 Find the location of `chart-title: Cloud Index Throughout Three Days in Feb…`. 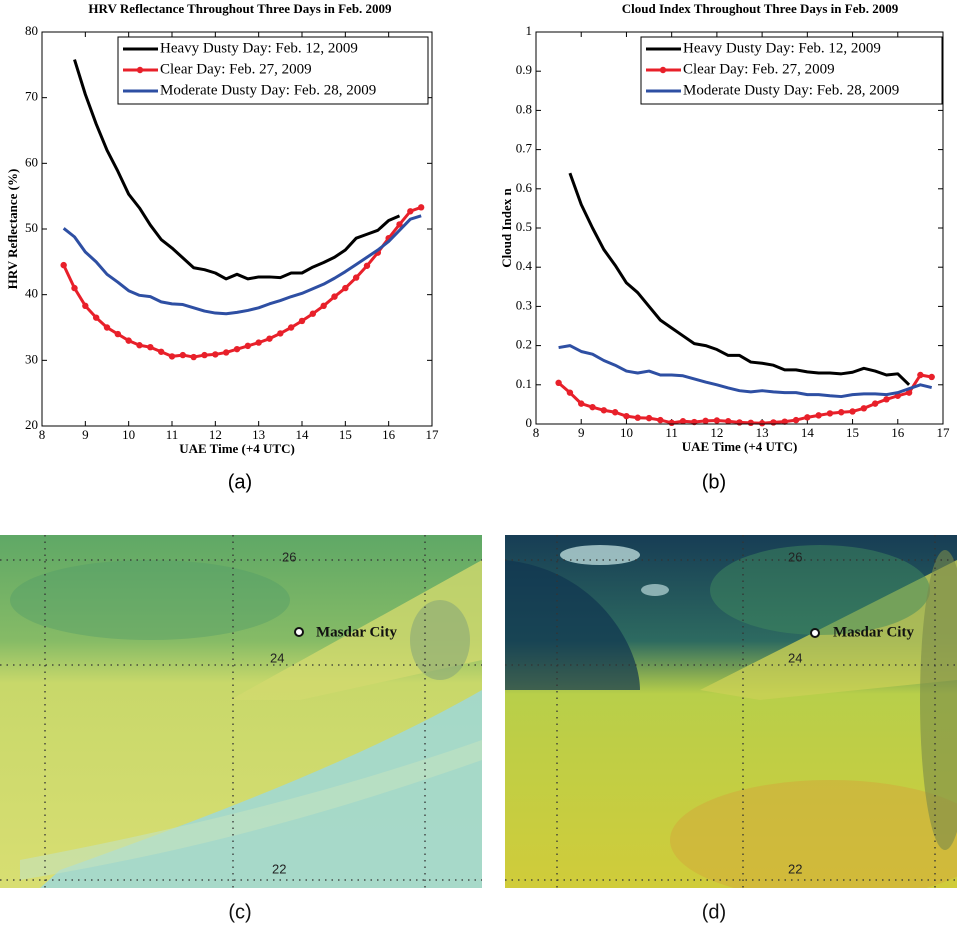

chart-title: Cloud Index Throughout Three Days in Feb… is located at coordinates (760, 8).